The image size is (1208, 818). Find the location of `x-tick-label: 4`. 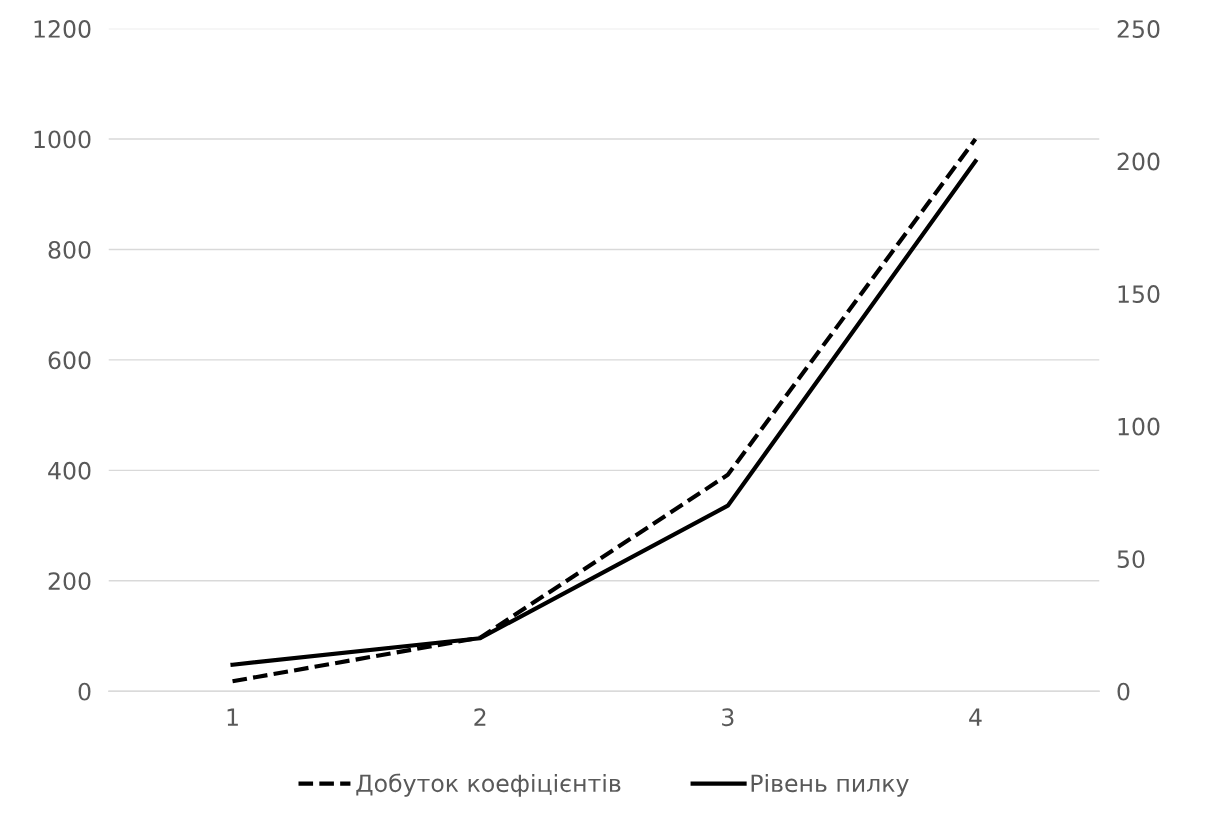

x-tick-label: 4 is located at coordinates (975, 717).